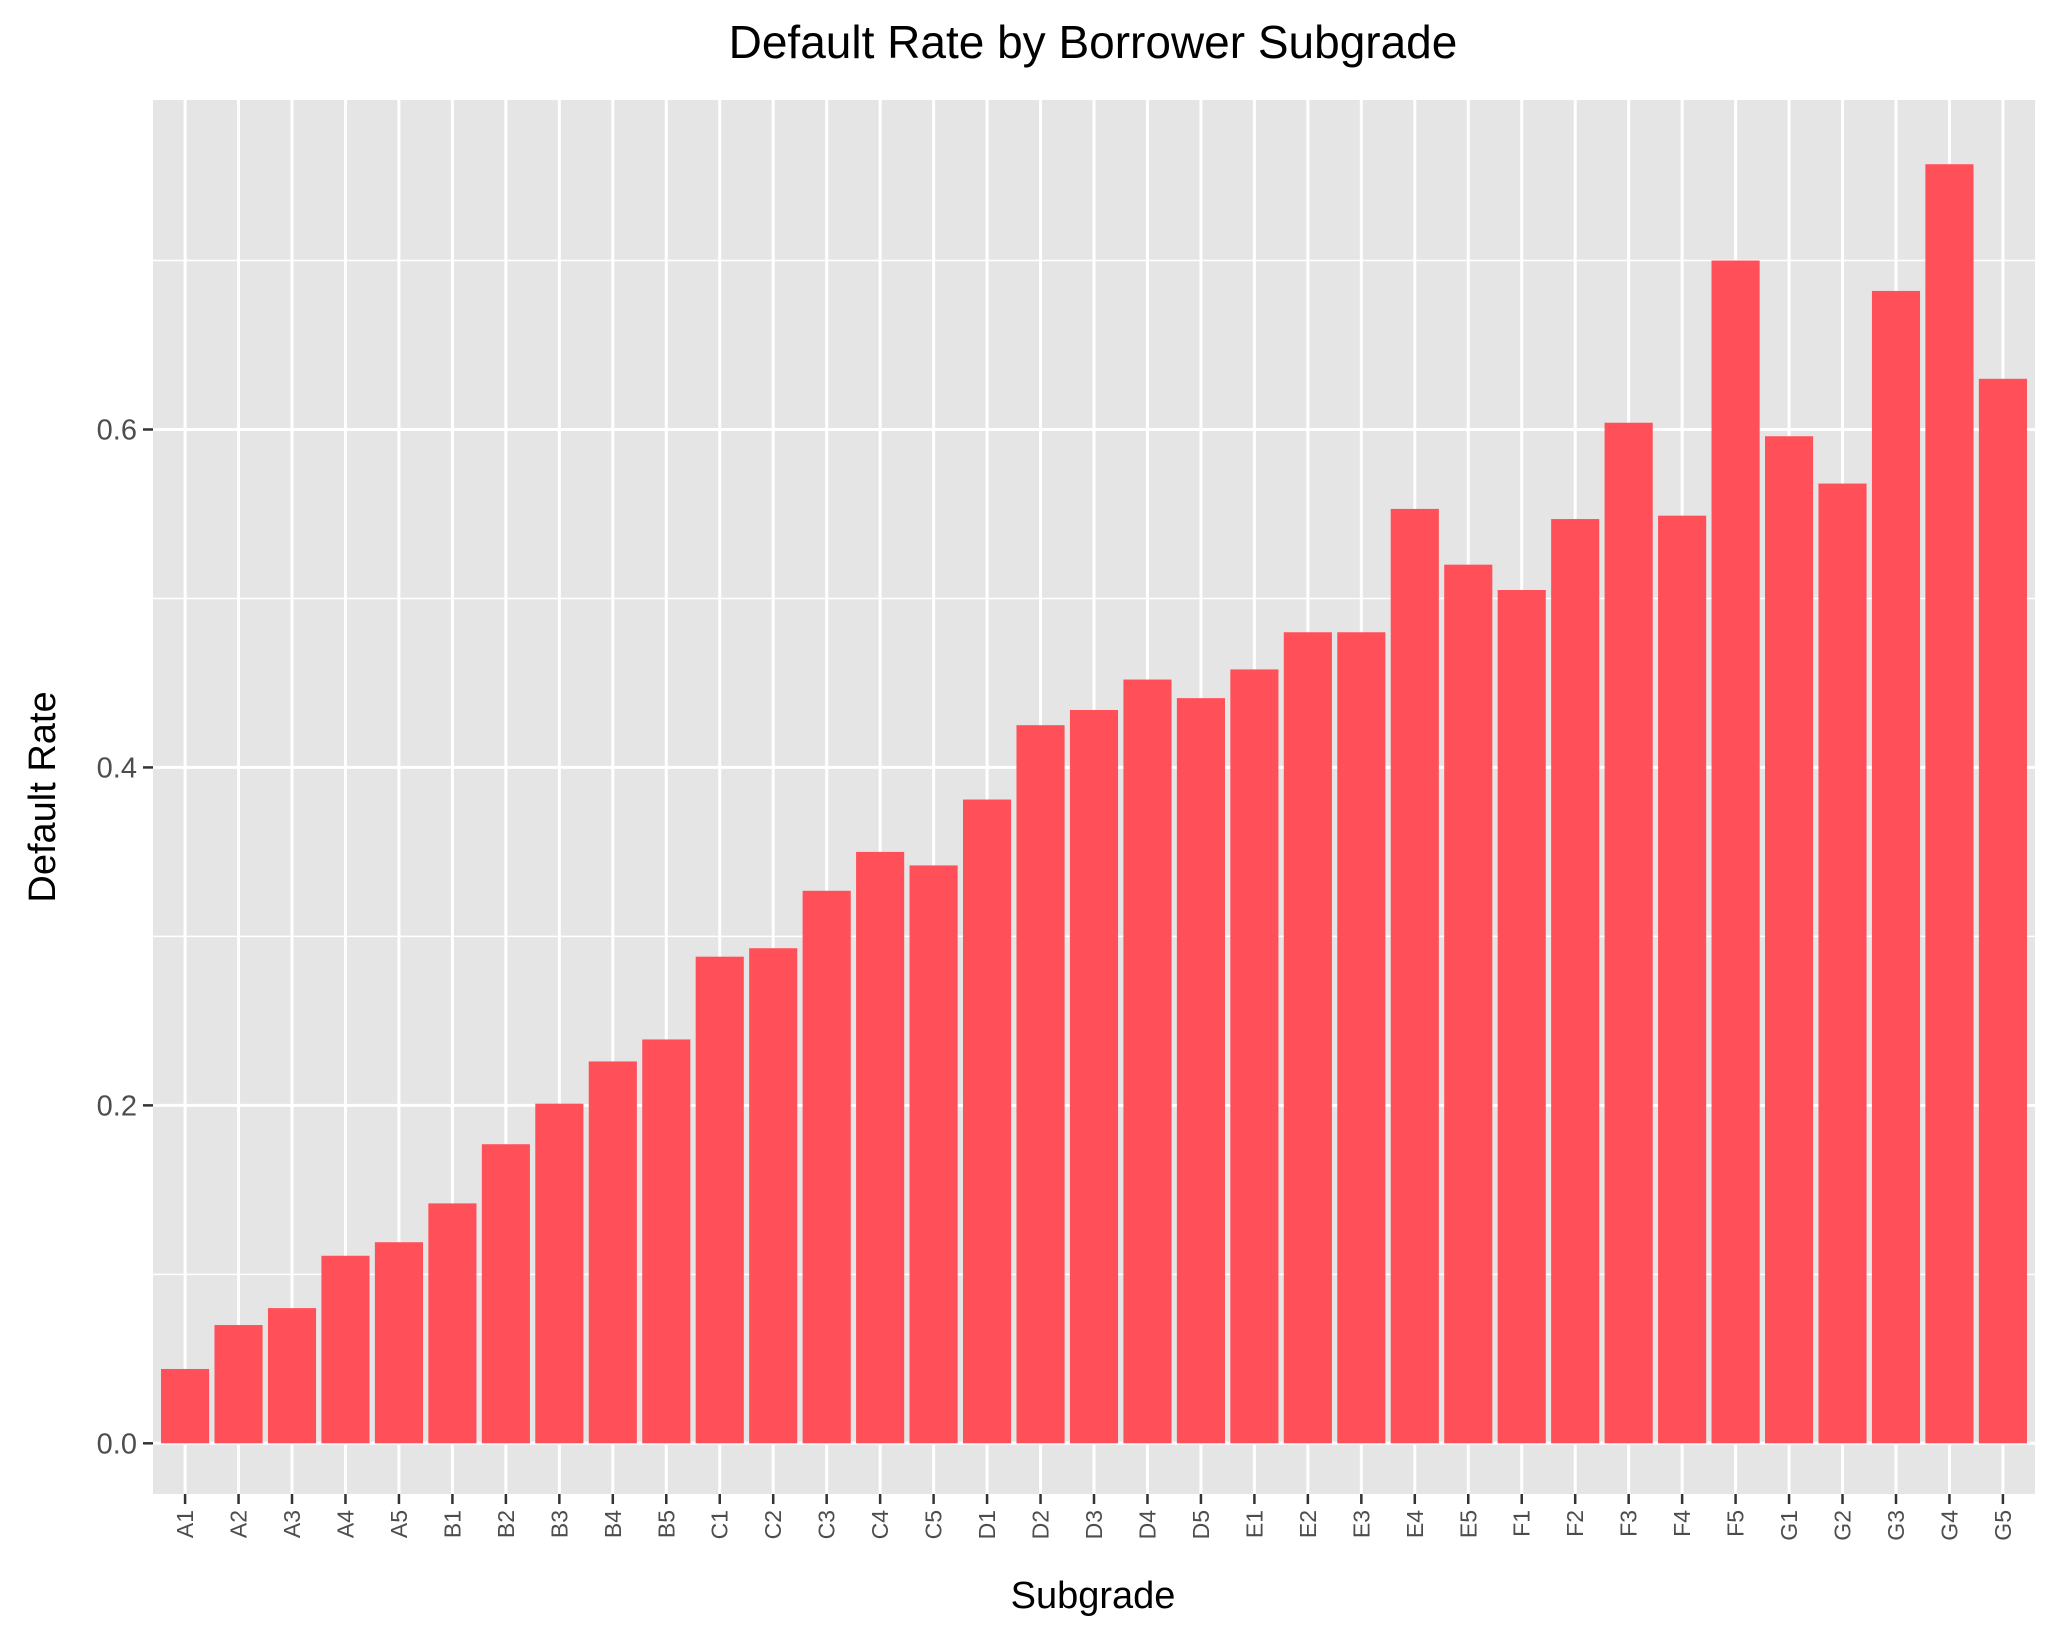 This screenshot has height=1637, width=2050. Describe the element at coordinates (1414, 976) in the screenshot. I see `bar-E4` at that location.